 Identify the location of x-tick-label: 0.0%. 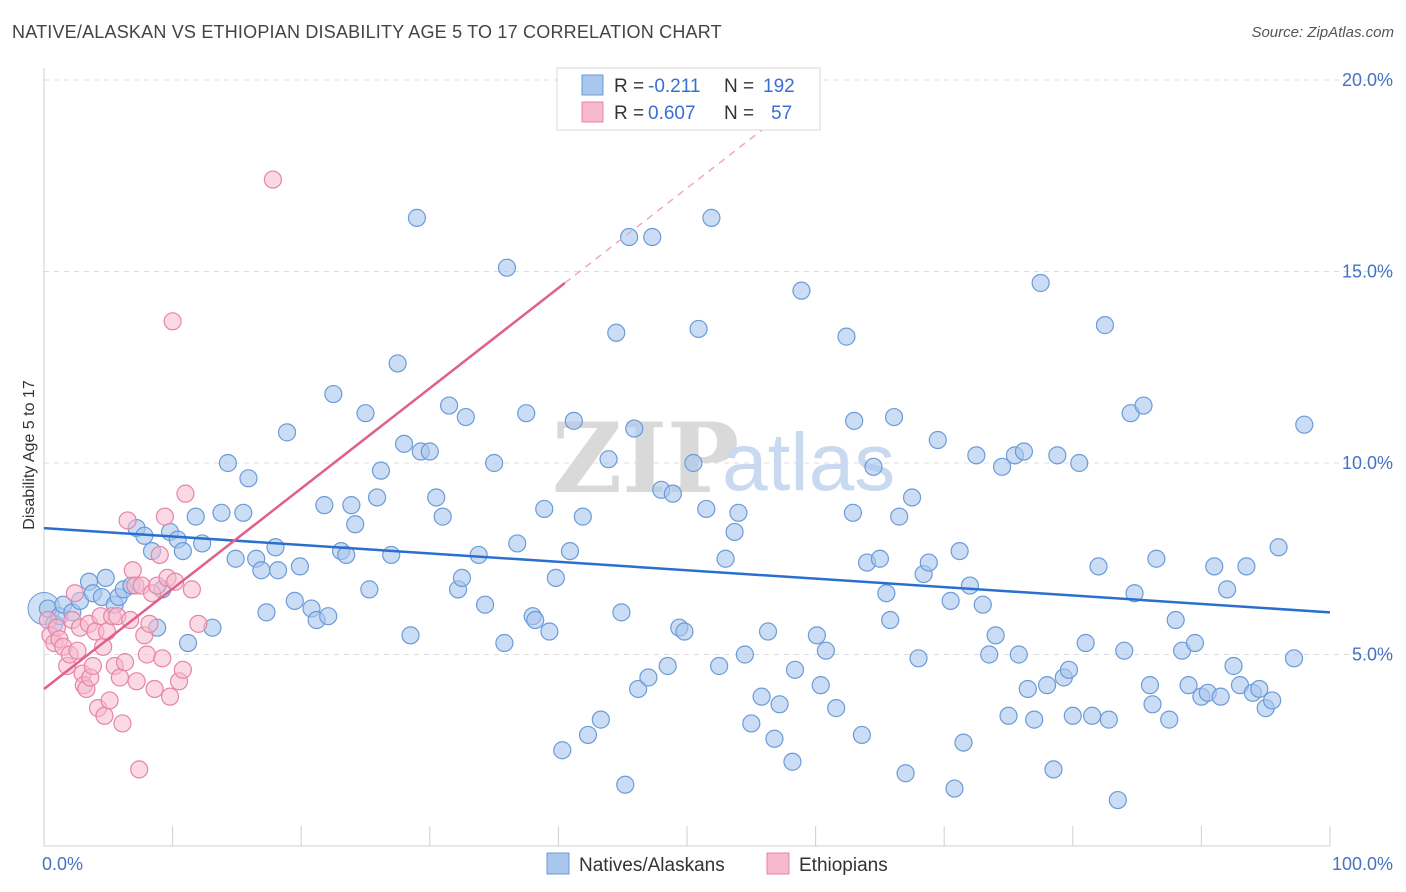
(62, 864).